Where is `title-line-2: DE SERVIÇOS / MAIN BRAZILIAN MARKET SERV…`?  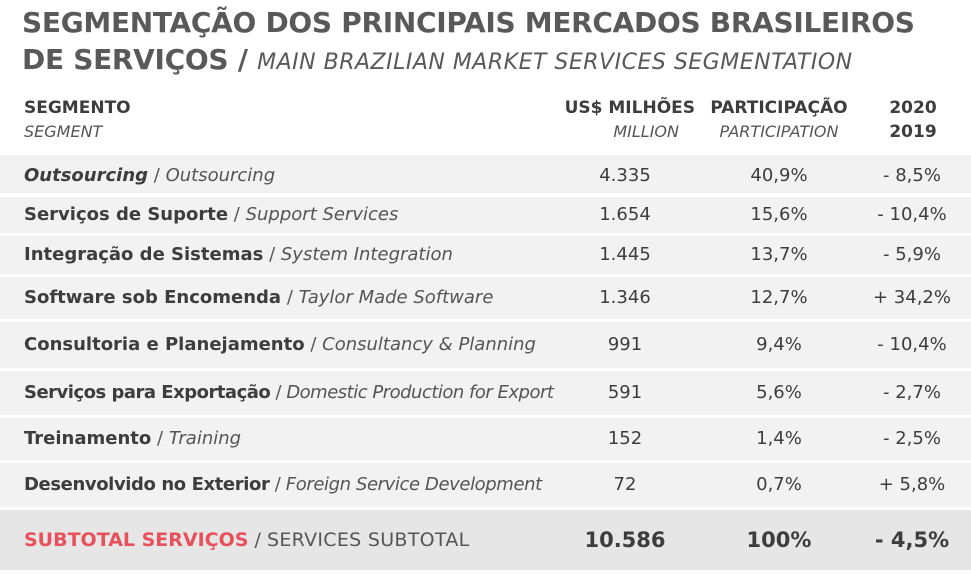
title-line-2: DE SERVIÇOS / MAIN BRAZILIAN MARKET SERV… is located at coordinates (492, 61).